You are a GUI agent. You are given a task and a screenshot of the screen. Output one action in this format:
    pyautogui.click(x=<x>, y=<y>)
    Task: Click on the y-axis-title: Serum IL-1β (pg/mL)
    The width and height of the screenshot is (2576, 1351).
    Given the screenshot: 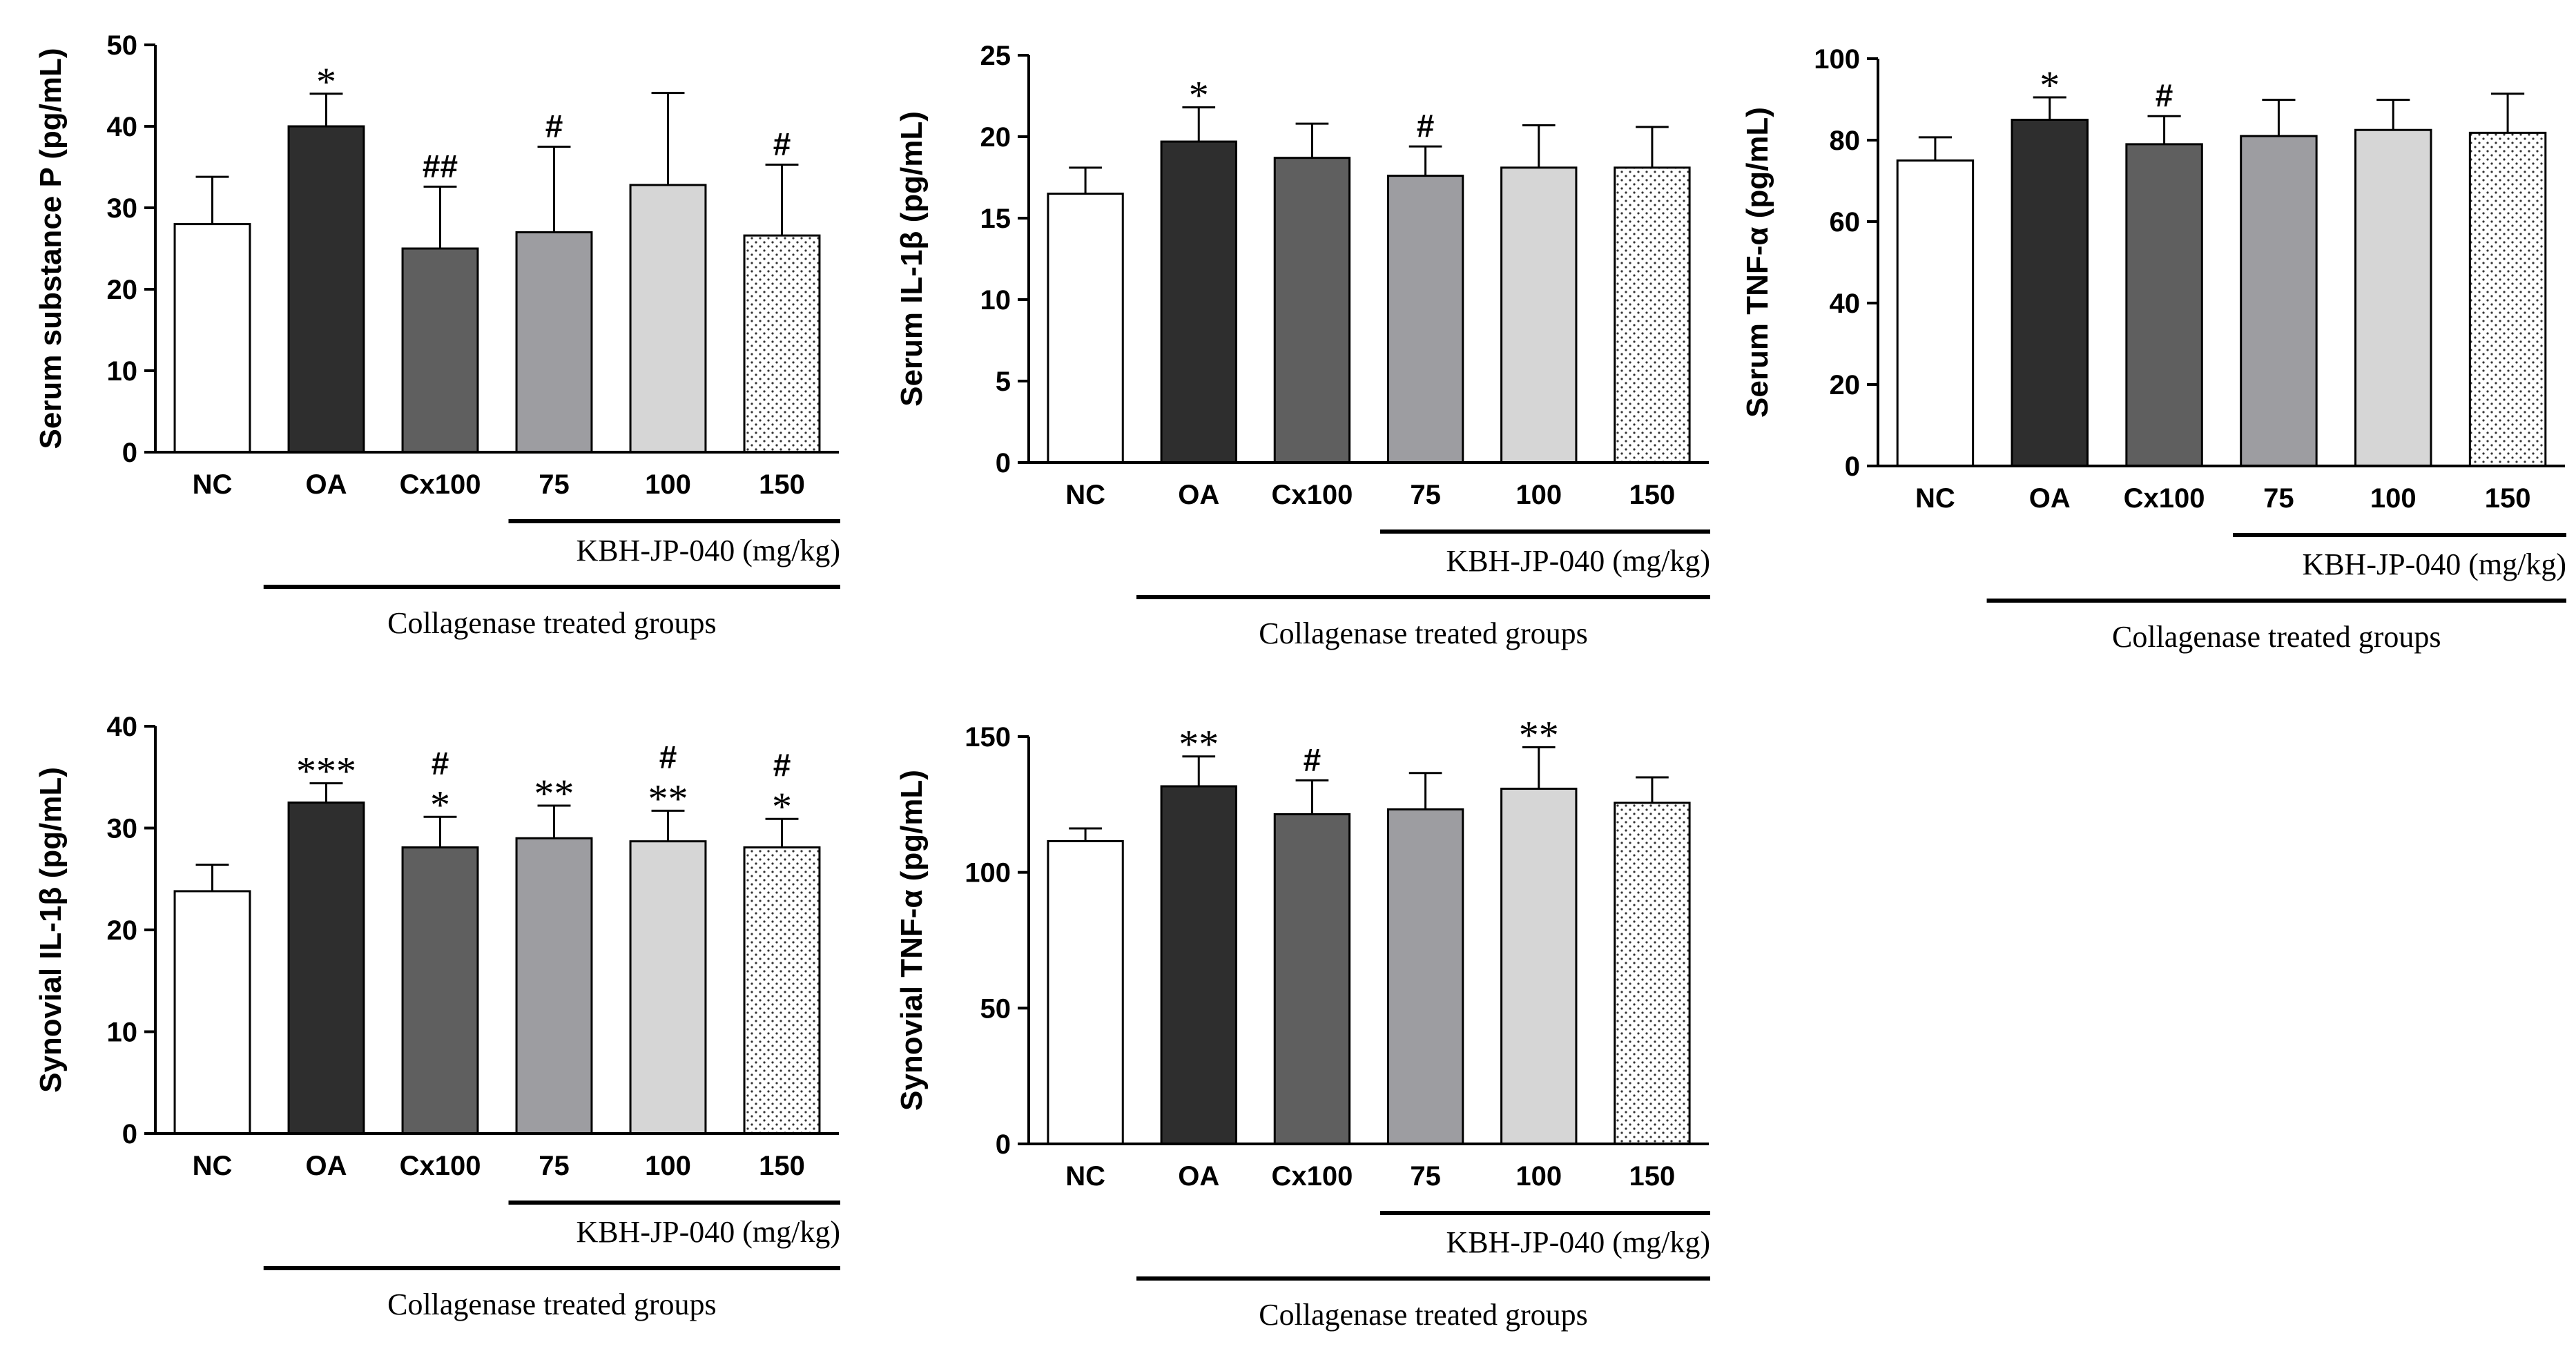 What is the action you would take?
    pyautogui.click(x=912, y=259)
    